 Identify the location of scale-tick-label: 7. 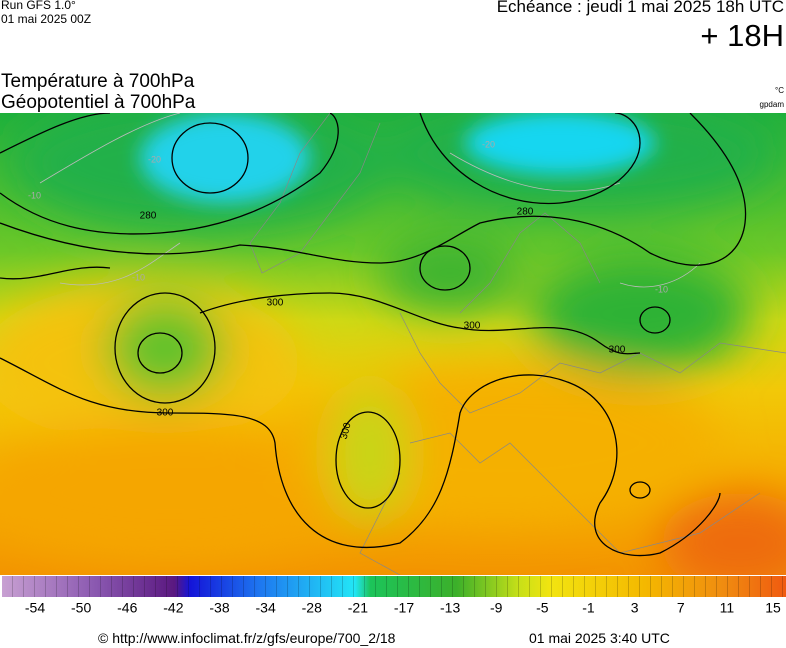
(681, 608).